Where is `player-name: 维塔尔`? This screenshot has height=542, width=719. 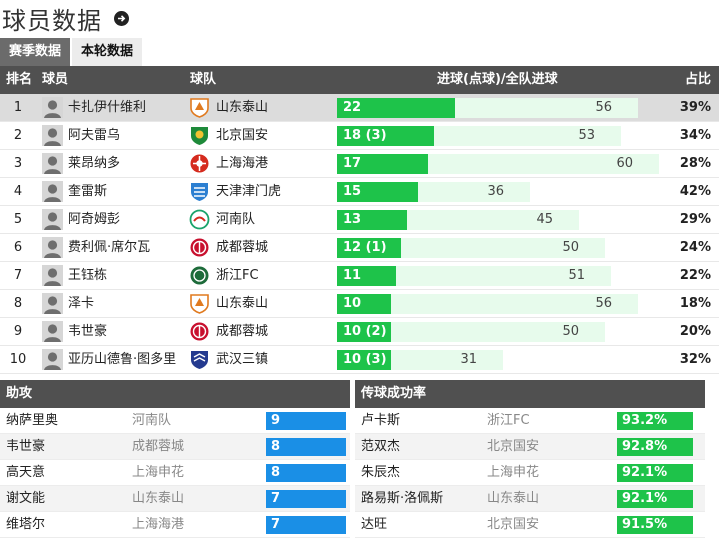 player-name: 维塔尔 is located at coordinates (26, 524).